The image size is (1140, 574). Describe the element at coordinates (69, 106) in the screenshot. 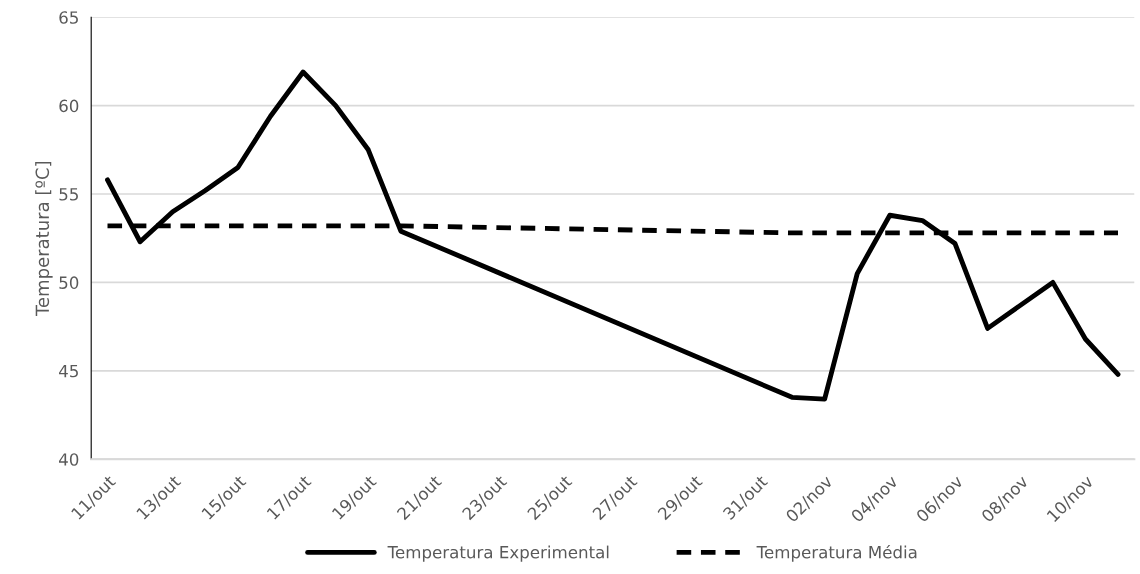

I see `y-tick-label: 60` at that location.